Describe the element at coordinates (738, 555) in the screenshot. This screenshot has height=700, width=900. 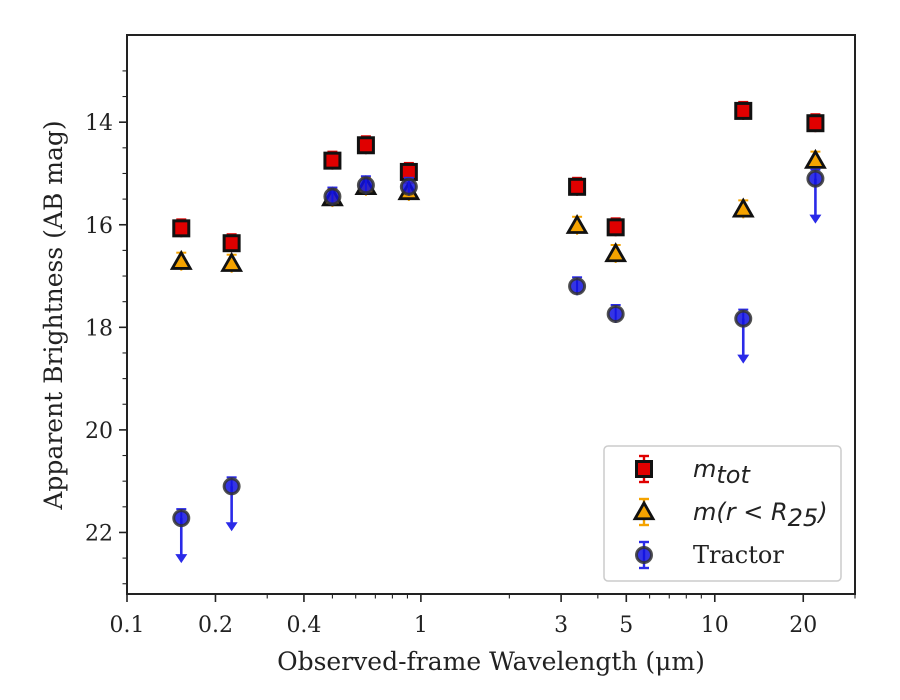
I see `legend-label: Tractor` at that location.